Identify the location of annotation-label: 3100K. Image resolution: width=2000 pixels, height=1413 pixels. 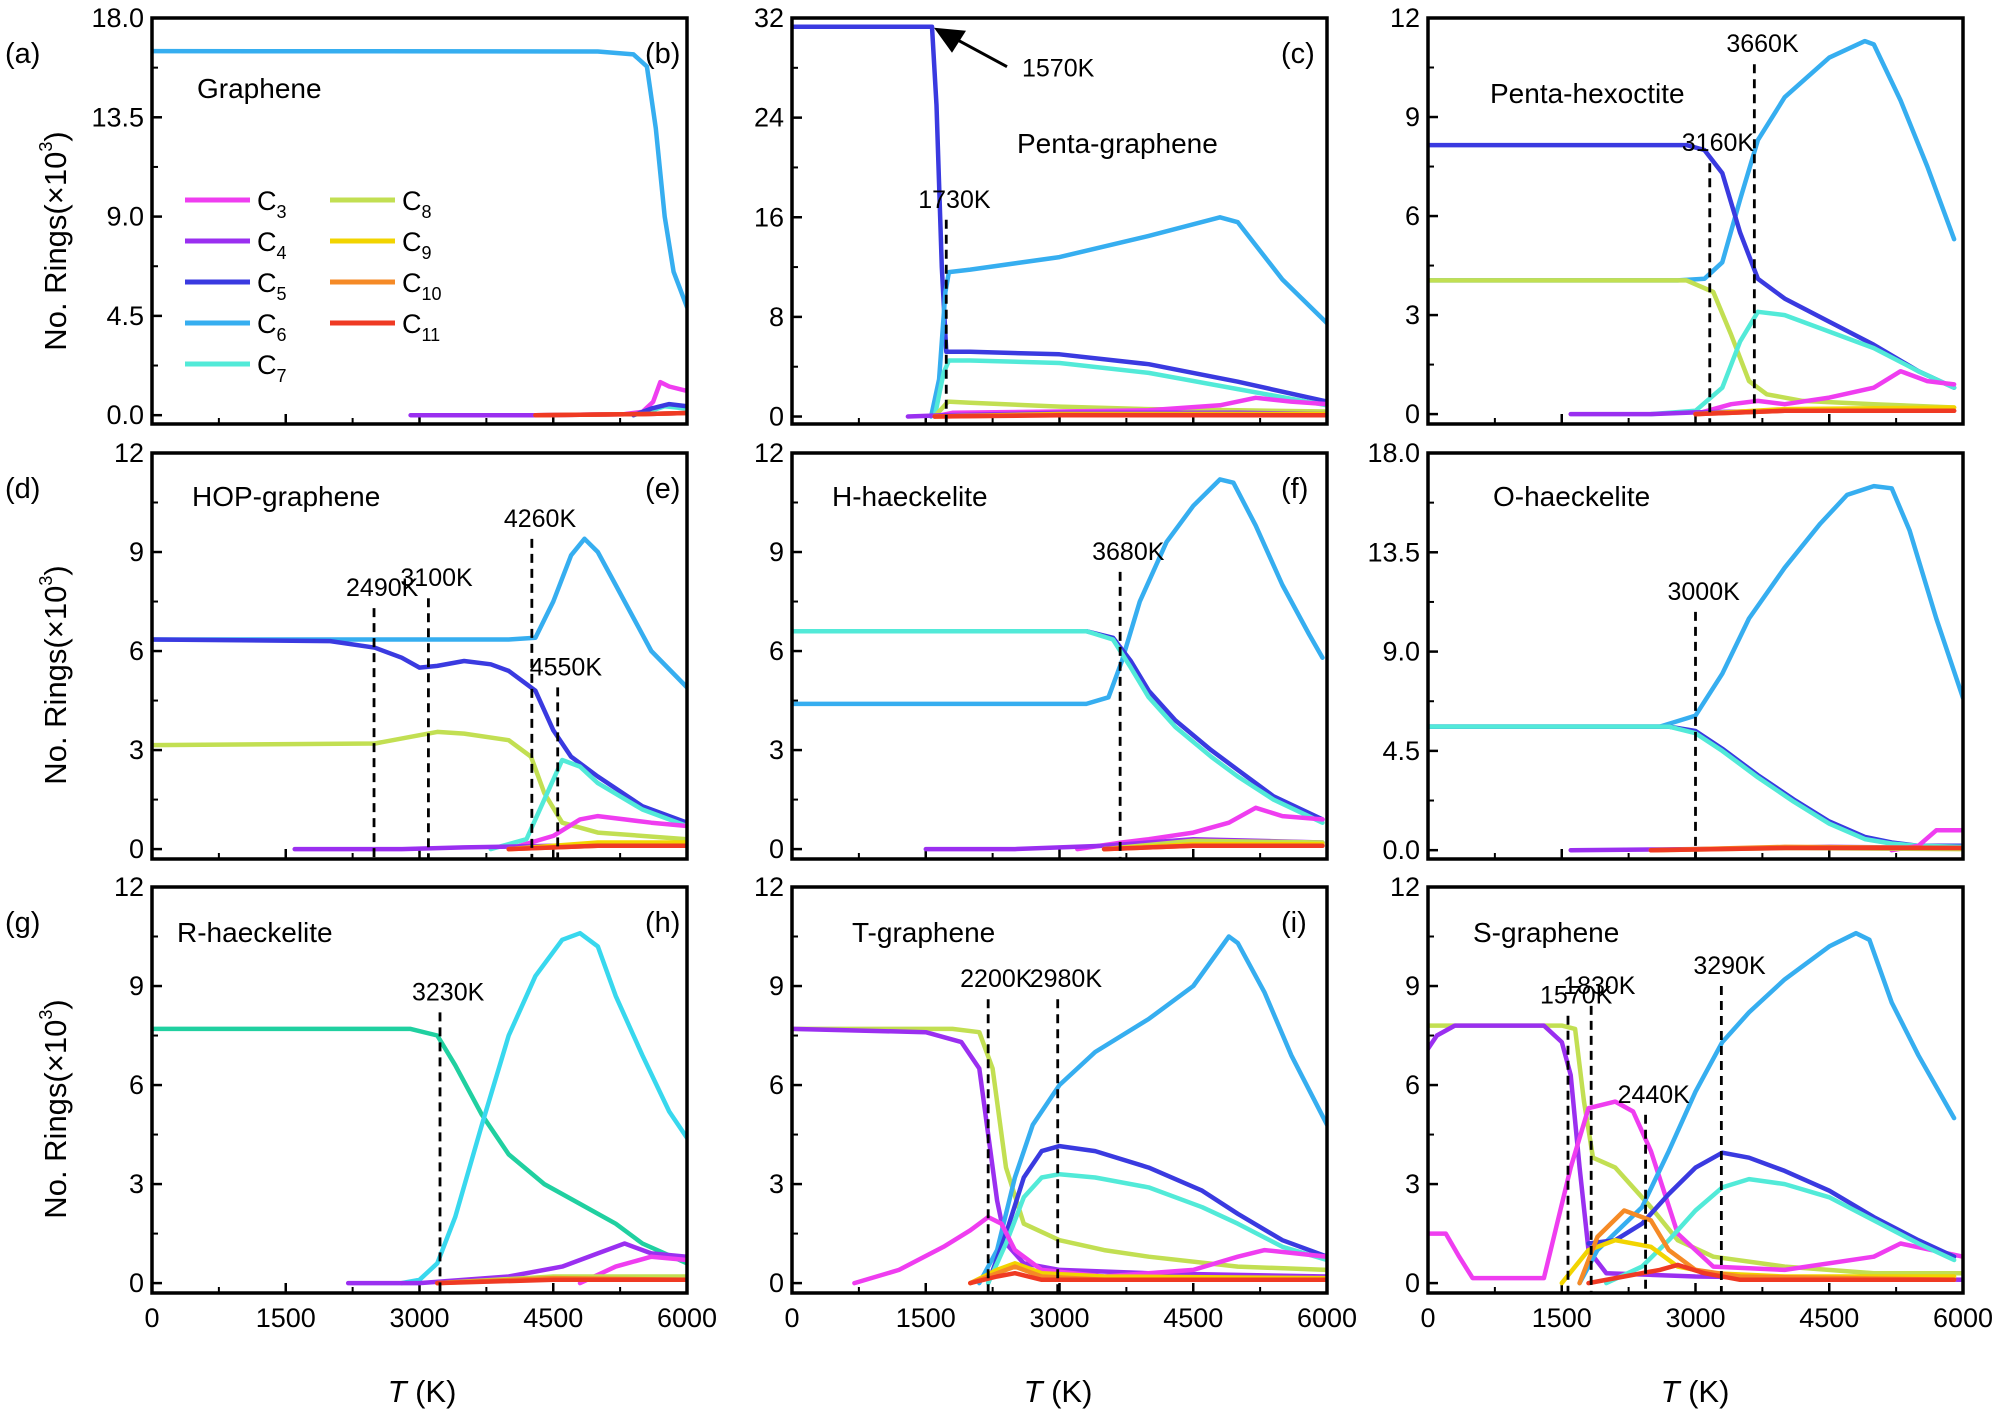
(436, 578).